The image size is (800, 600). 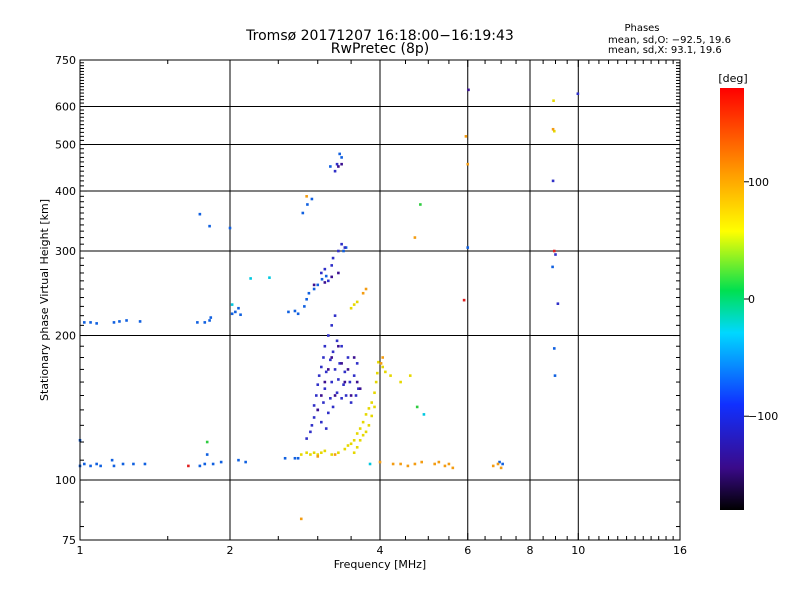 What do you see at coordinates (65, 251) in the screenshot?
I see `y-tick-label: 300` at bounding box center [65, 251].